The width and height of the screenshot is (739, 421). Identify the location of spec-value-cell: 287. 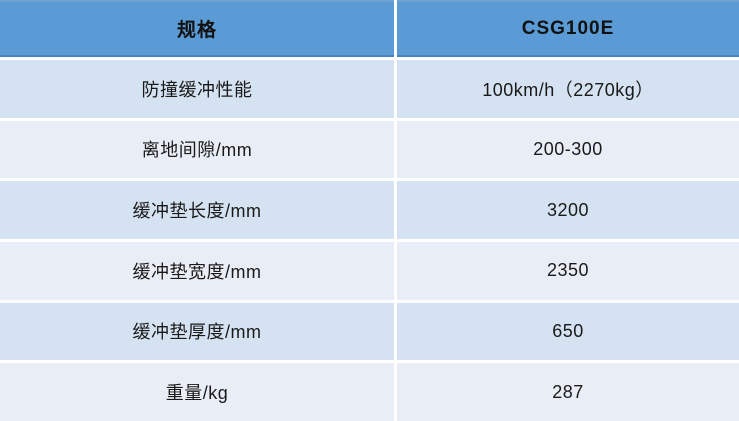
(568, 392).